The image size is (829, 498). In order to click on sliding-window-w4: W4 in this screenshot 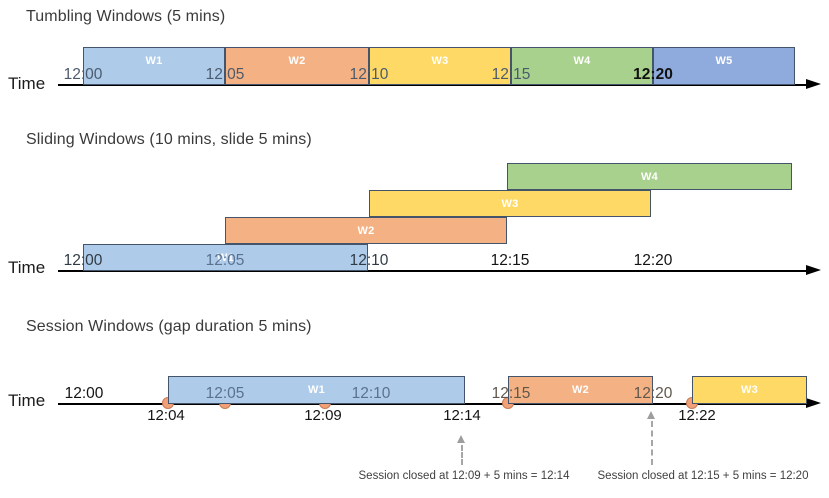, I will do `click(649, 176)`.